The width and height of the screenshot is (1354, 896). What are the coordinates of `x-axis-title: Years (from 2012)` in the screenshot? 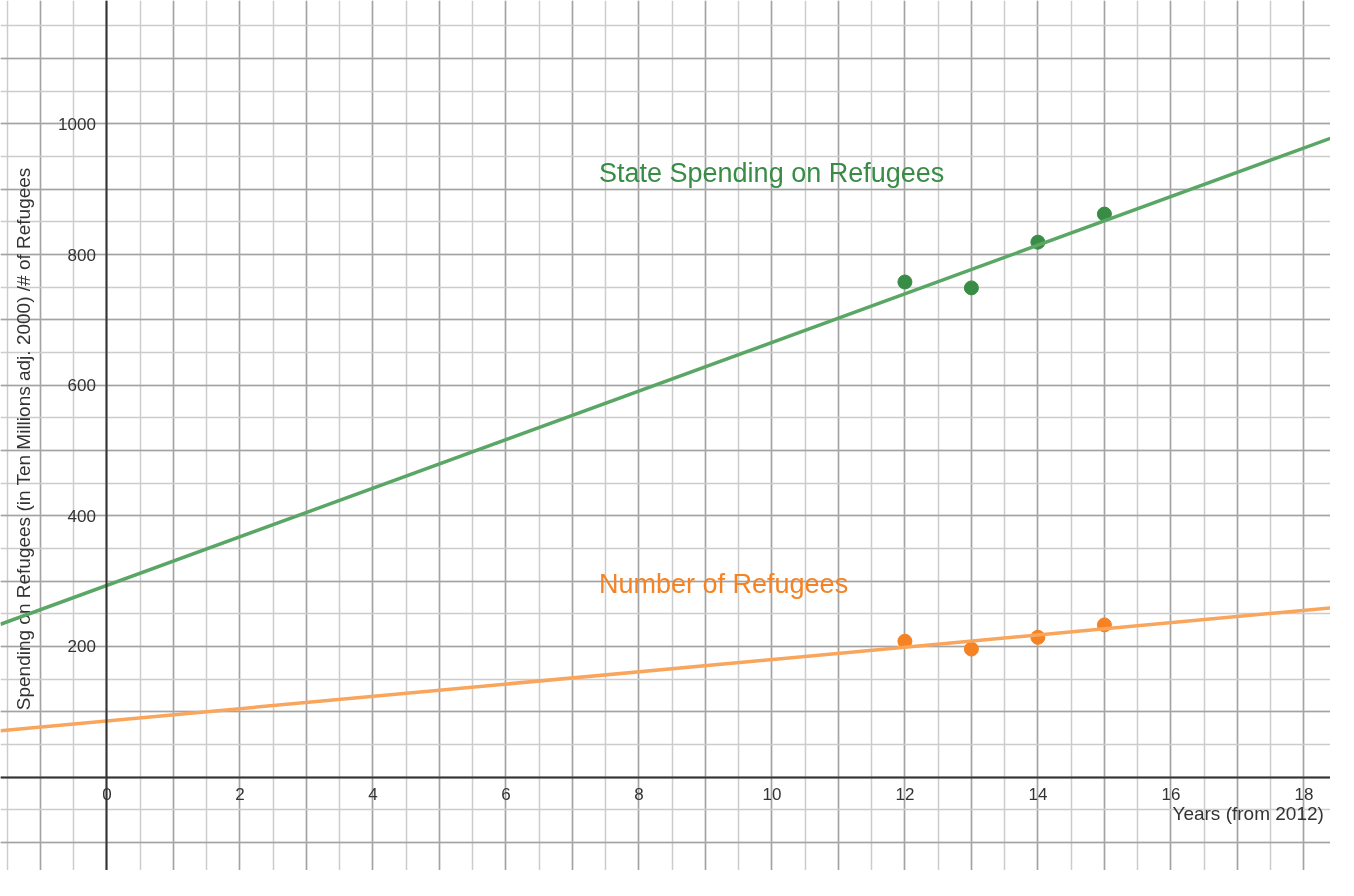 It's located at (1248, 814).